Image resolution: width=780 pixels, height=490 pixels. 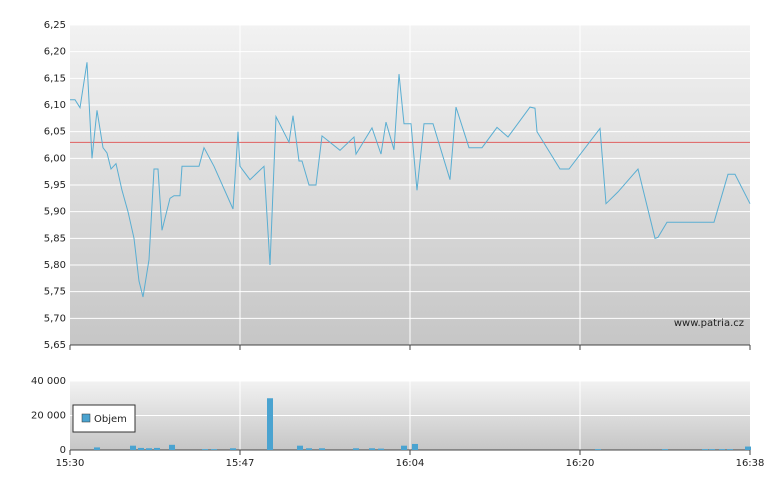 I want to click on y-tick-label: 5,75, so click(x=55, y=292).